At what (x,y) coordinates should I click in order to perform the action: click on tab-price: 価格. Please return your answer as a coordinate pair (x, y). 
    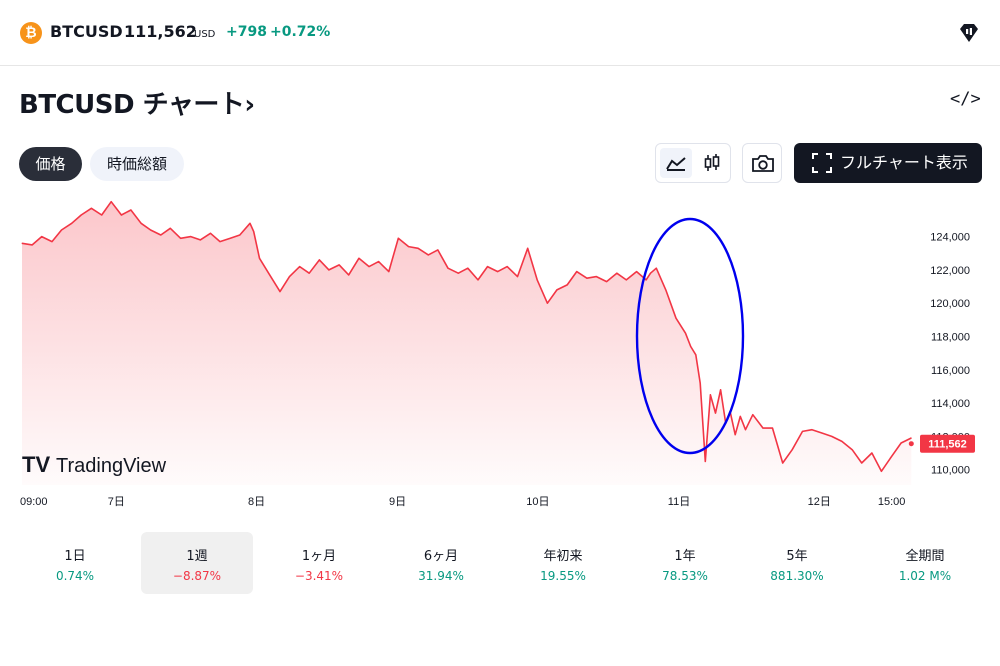
    Looking at the image, I should click on (50, 164).